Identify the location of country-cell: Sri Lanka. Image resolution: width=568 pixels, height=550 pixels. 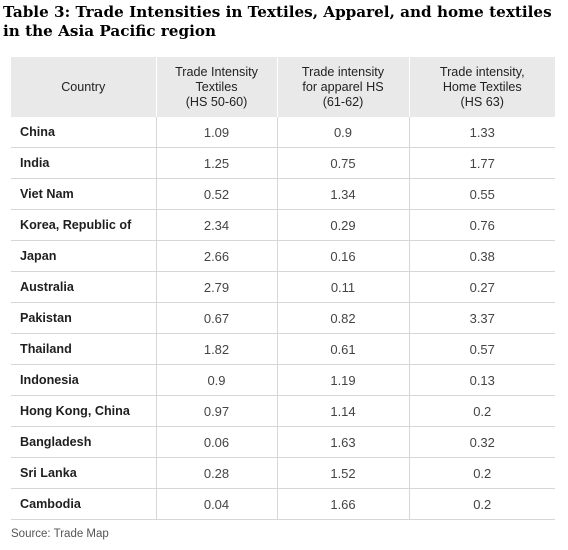
(83, 473).